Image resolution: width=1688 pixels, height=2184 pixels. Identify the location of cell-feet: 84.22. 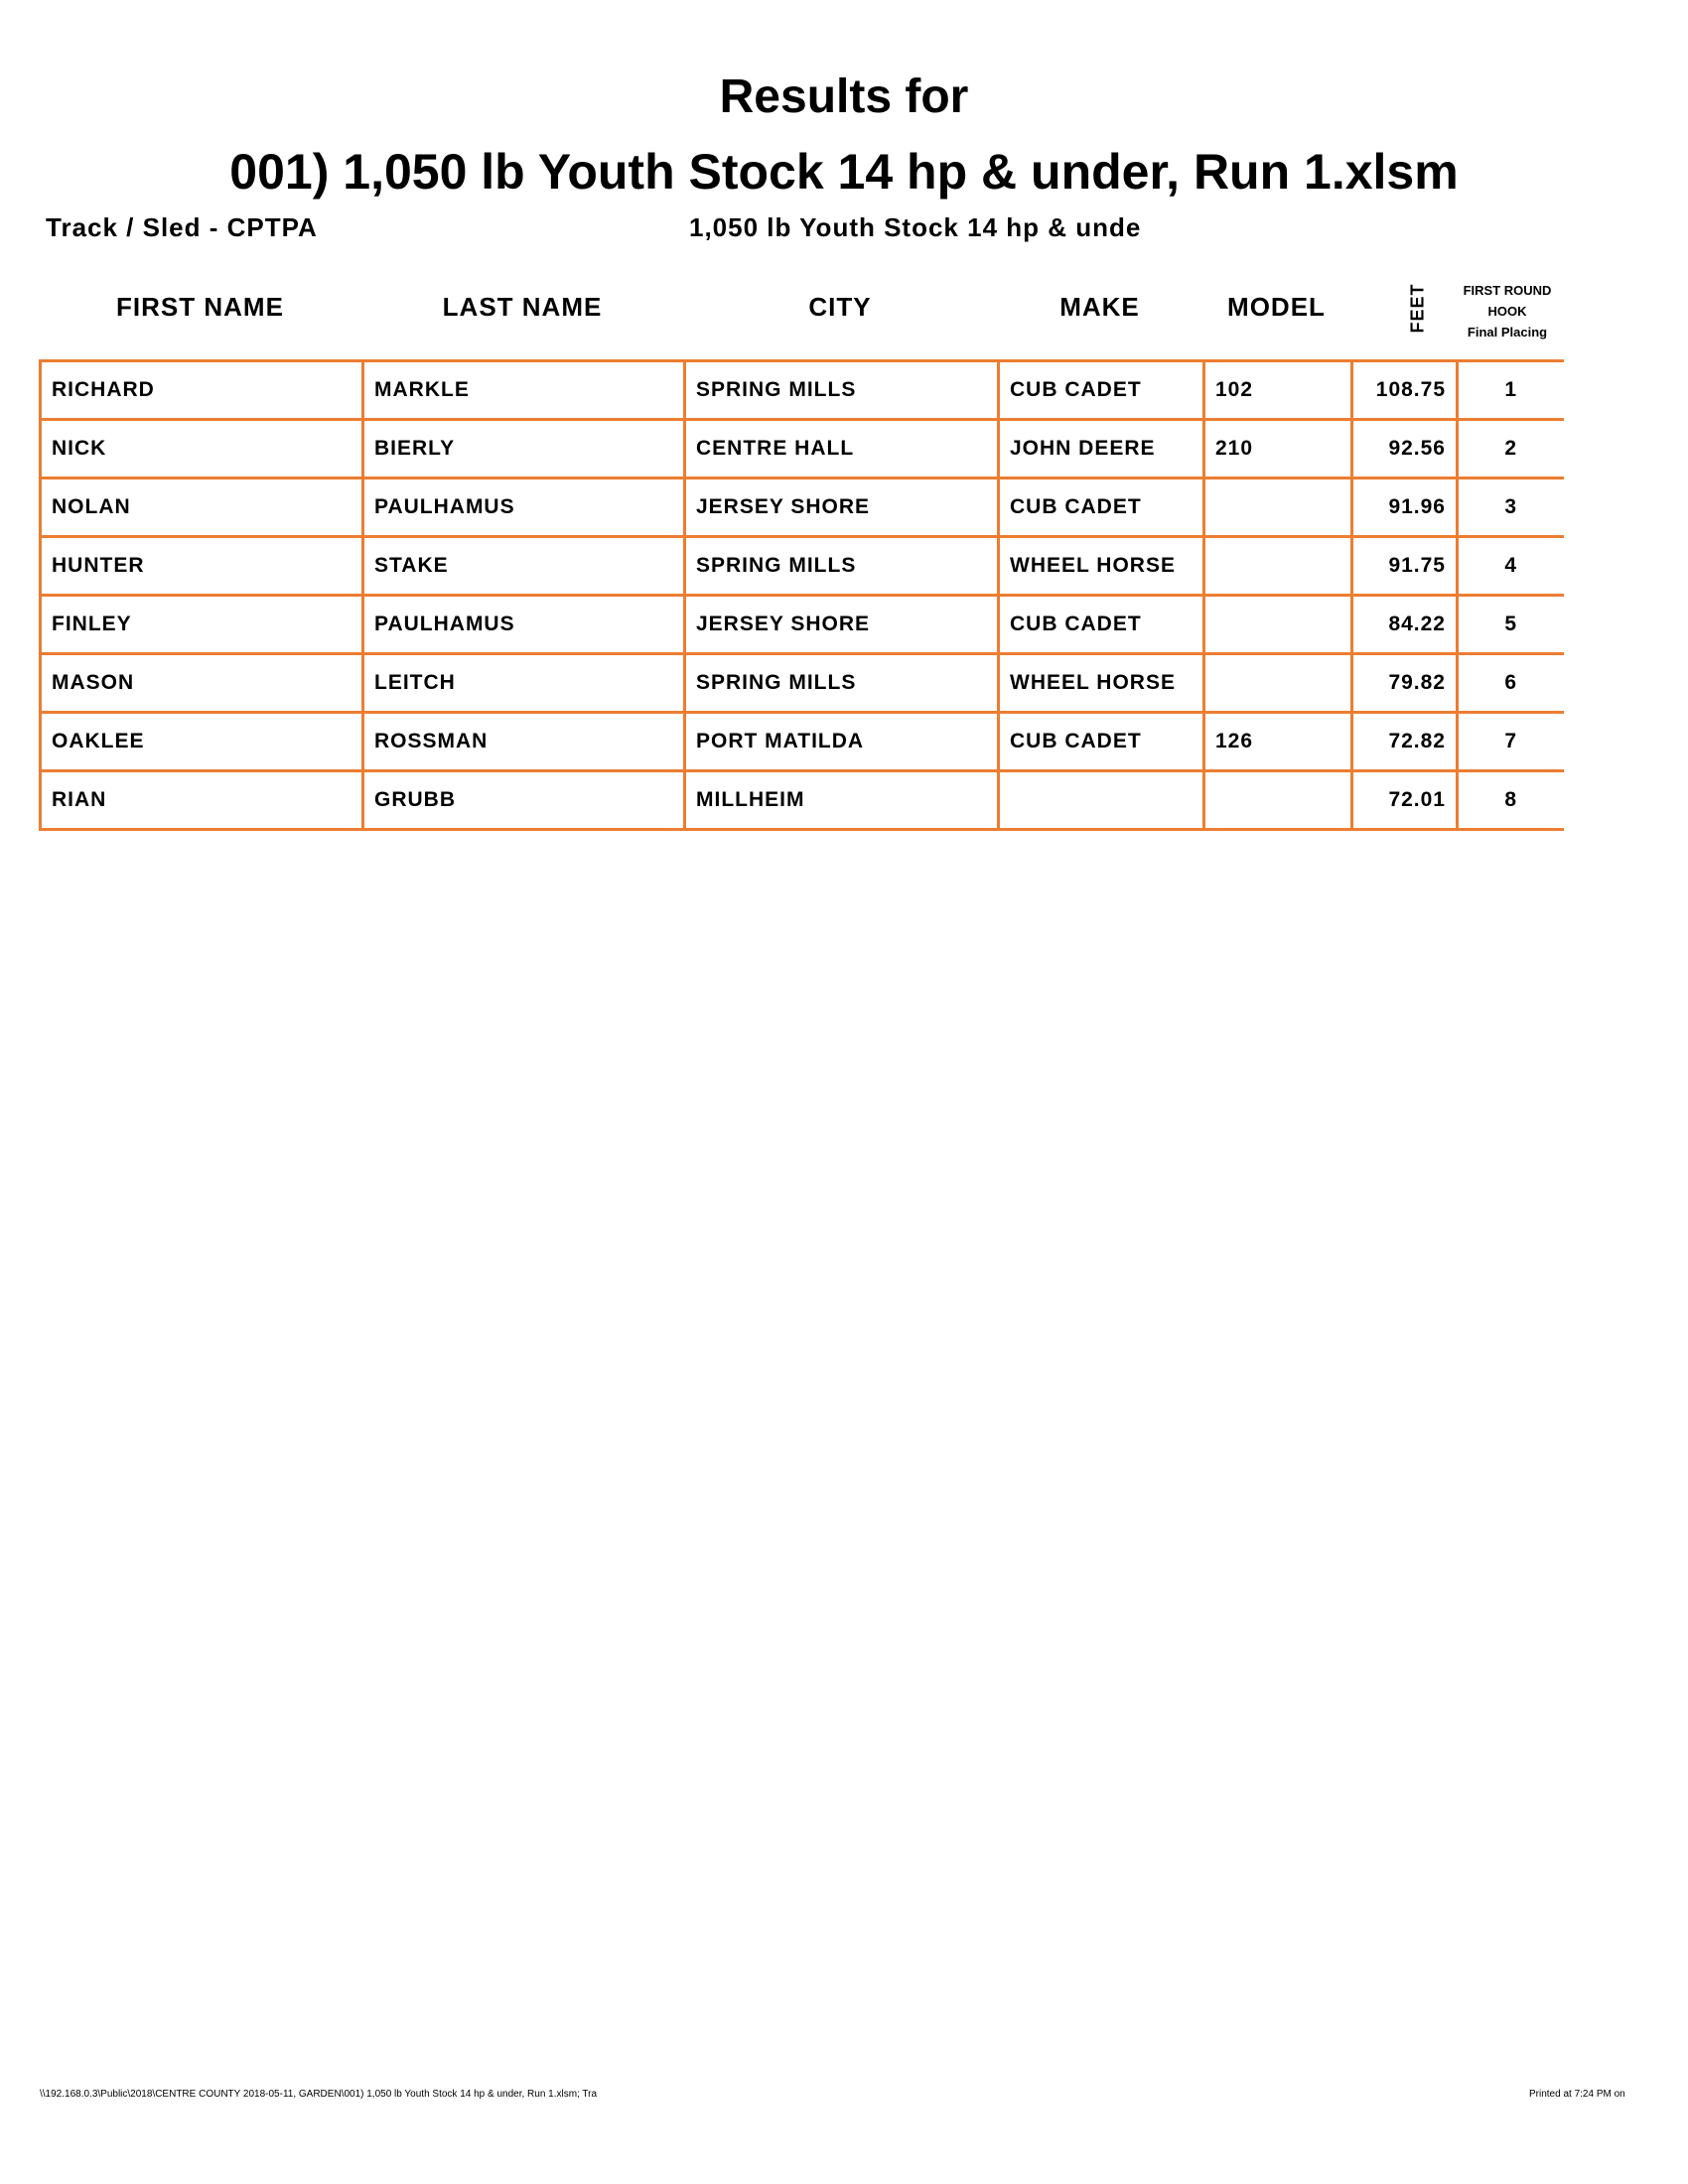
(1404, 624).